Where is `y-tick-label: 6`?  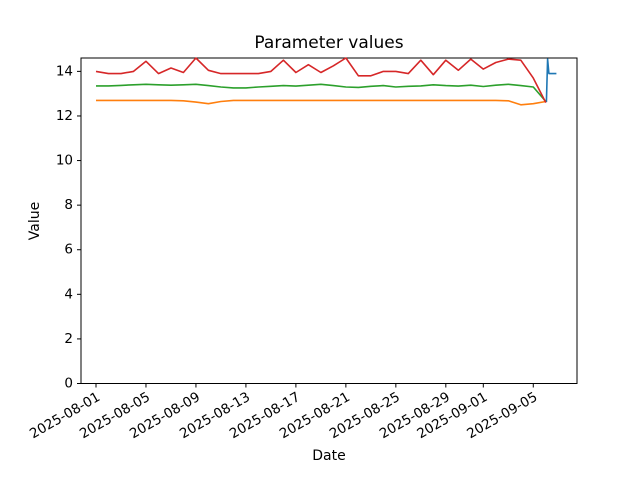 y-tick-label: 6 is located at coordinates (68, 250).